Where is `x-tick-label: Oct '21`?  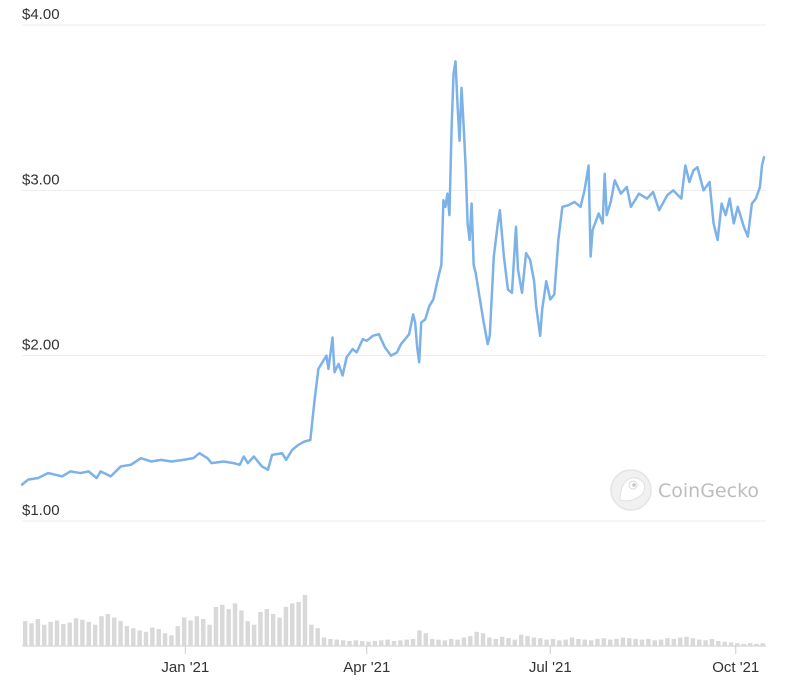 x-tick-label: Oct '21 is located at coordinates (735, 667).